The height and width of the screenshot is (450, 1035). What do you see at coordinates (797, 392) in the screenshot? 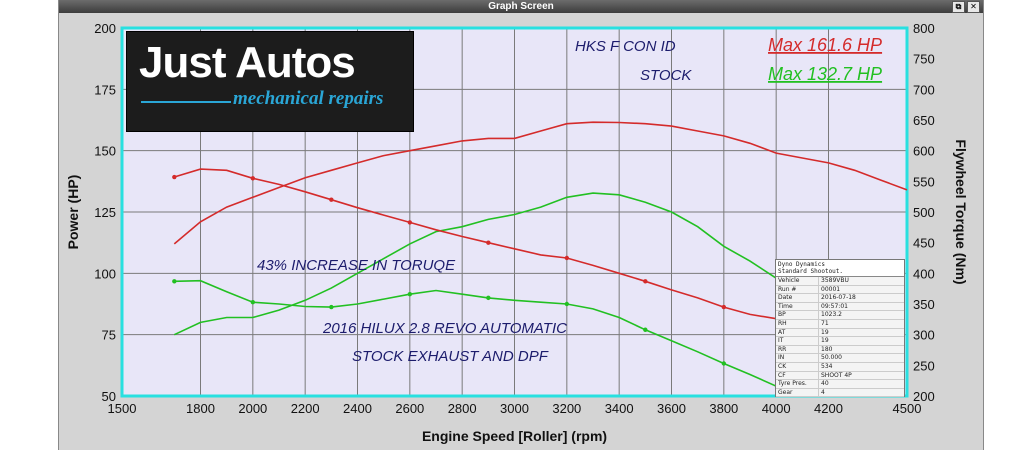
I see `info-key: Gear` at bounding box center [797, 392].